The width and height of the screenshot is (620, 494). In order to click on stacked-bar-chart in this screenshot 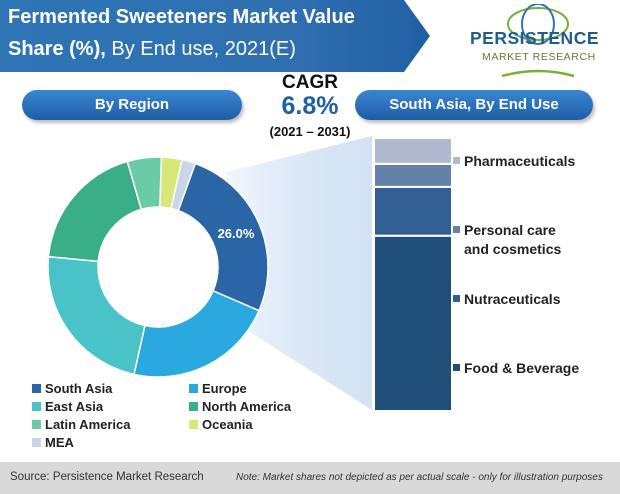, I will do `click(413, 274)`.